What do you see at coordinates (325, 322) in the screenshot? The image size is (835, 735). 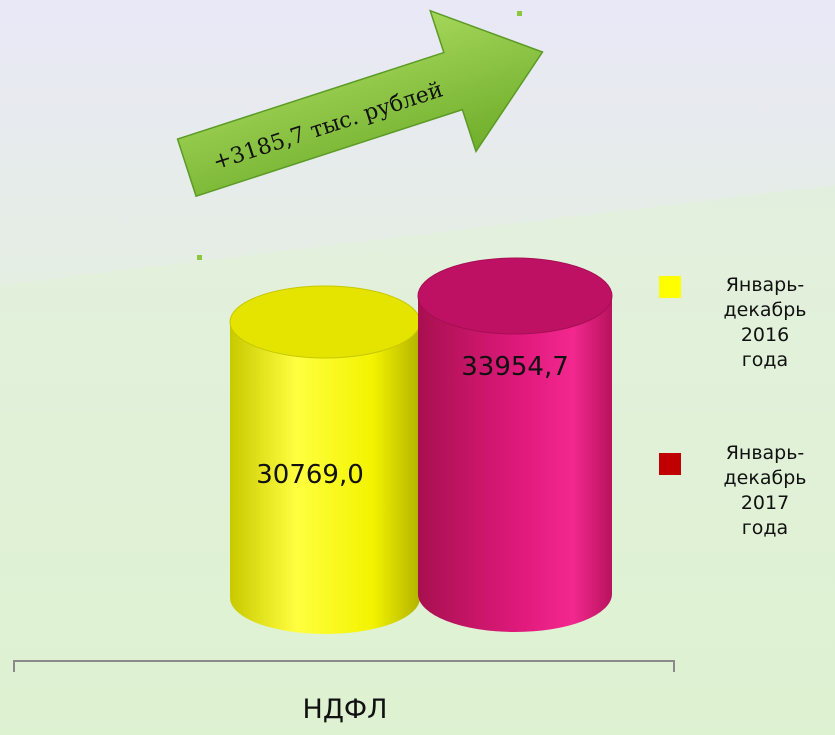 I see `bar-2016-top` at bounding box center [325, 322].